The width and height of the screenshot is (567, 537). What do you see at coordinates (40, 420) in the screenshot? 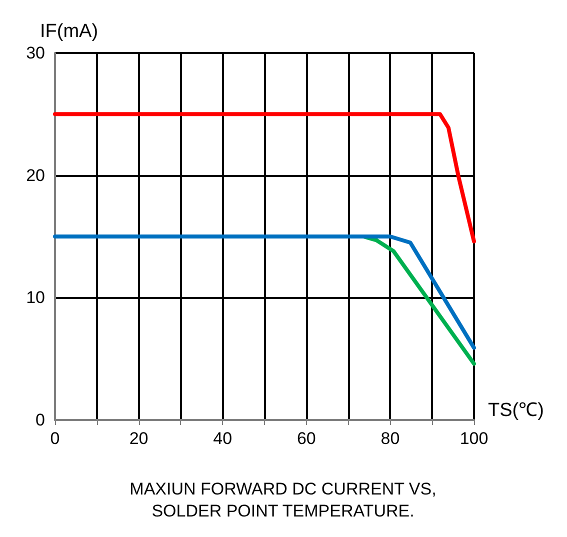
I see `y-tick-label: 0` at bounding box center [40, 420].